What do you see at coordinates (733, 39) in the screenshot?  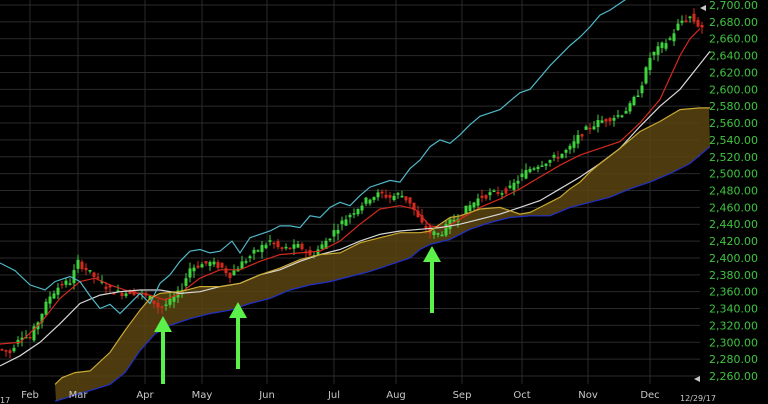 I see `y-tick-label: 2,660.00` at bounding box center [733, 39].